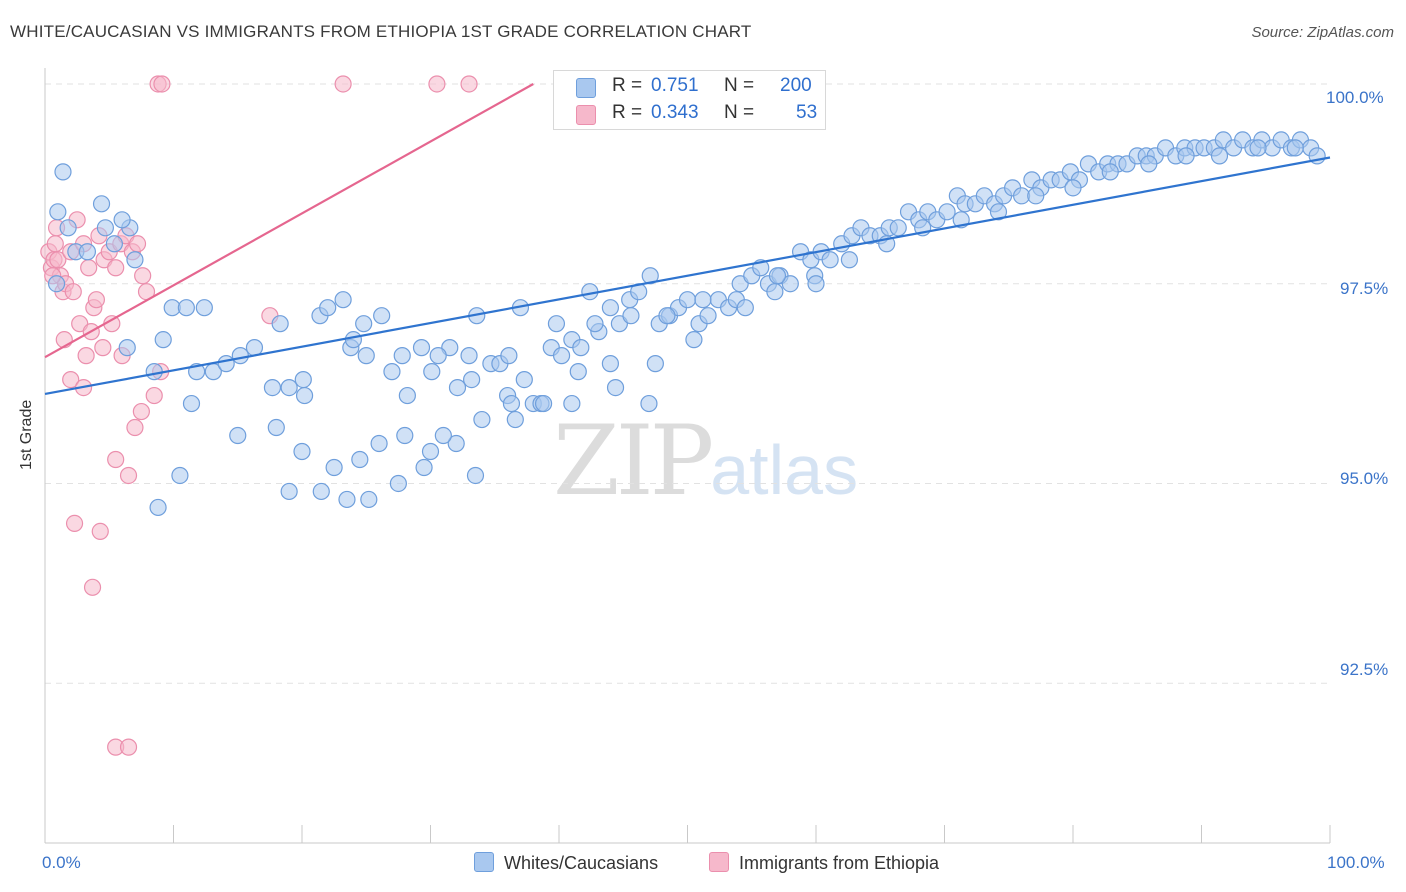  I want to click on y-tick-95: 95.0%, so click(1364, 478).